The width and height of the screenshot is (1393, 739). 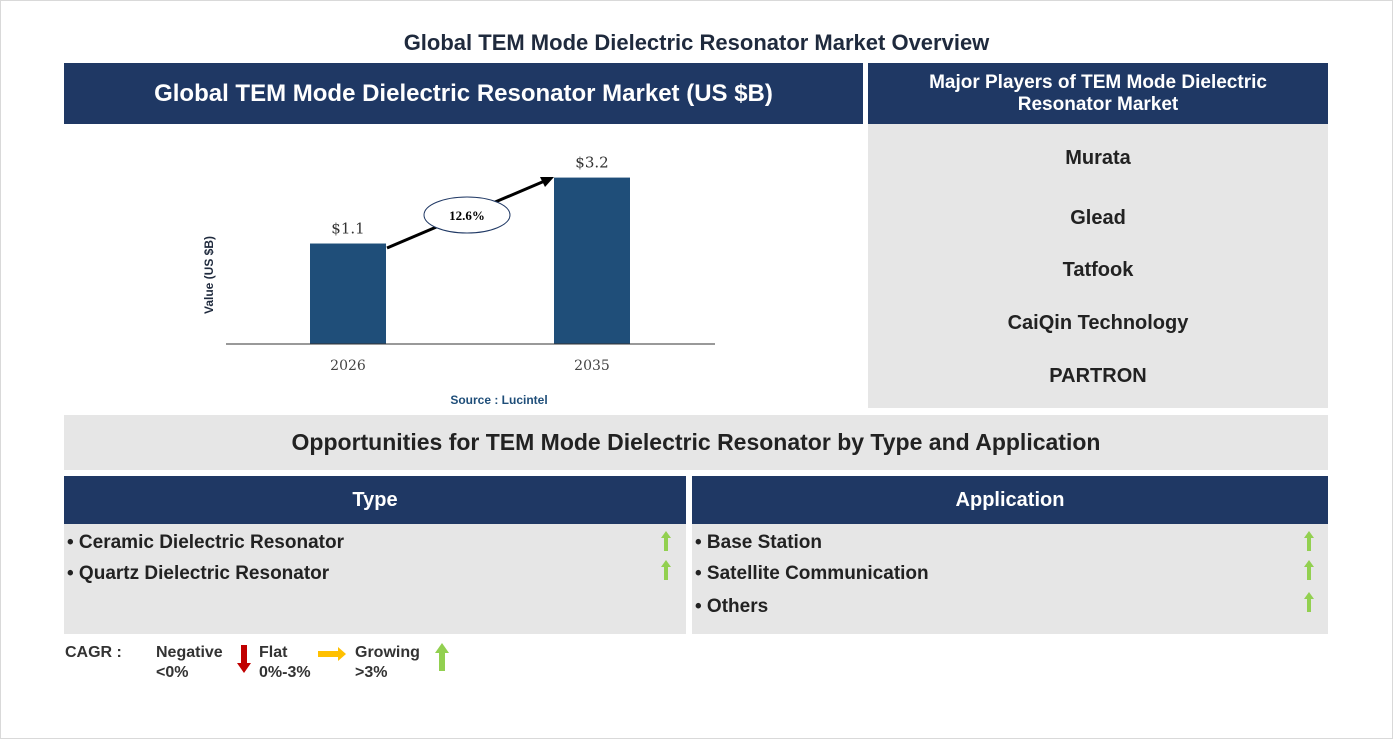 I want to click on legend-flat: Flat 0%-3%, so click(x=285, y=663).